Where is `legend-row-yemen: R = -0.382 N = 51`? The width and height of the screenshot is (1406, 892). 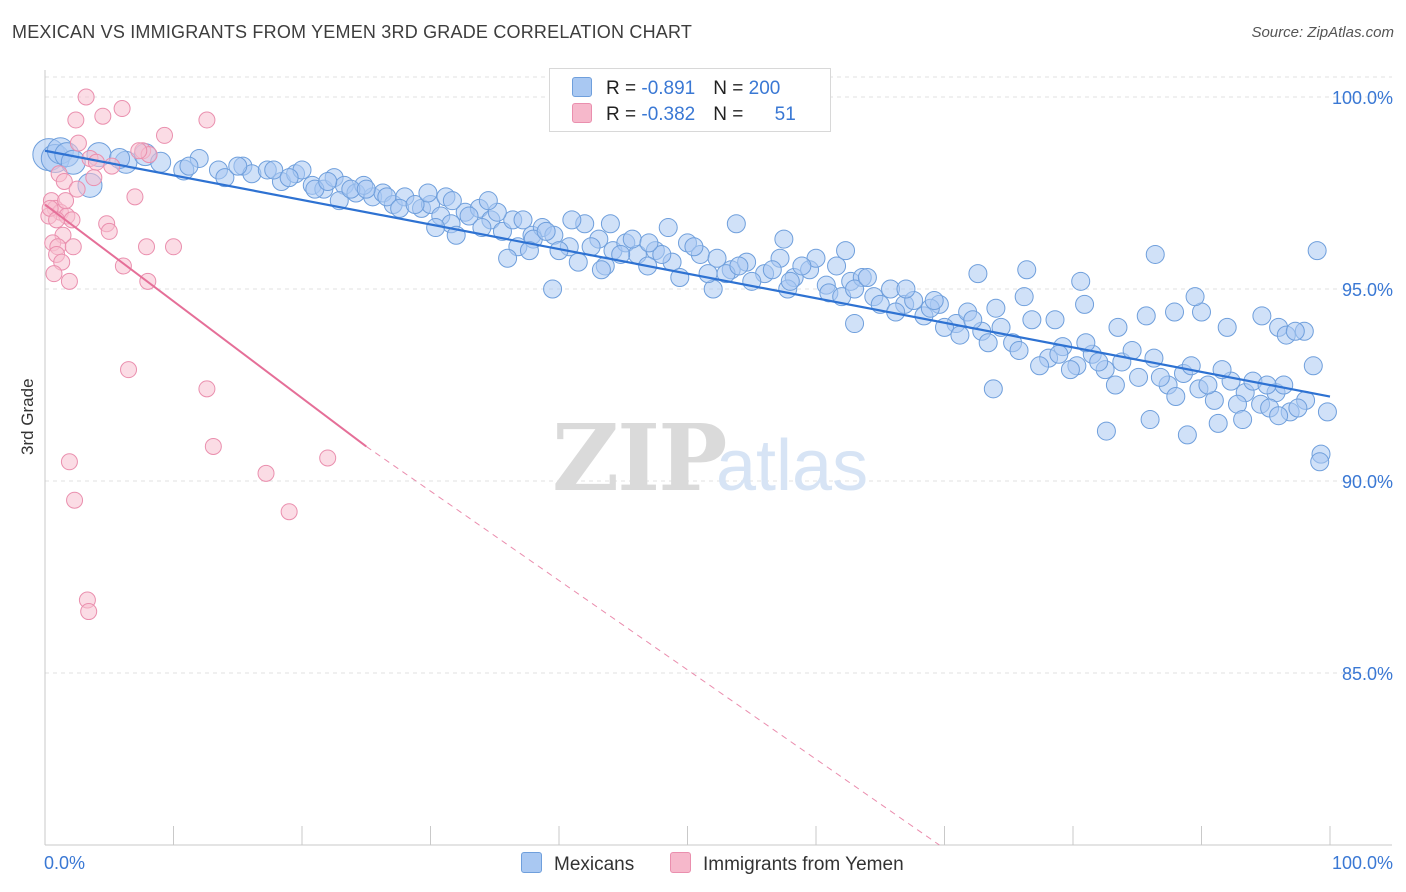
legend-row-yemen: R = -0.382 N = 51 is located at coordinates (684, 115).